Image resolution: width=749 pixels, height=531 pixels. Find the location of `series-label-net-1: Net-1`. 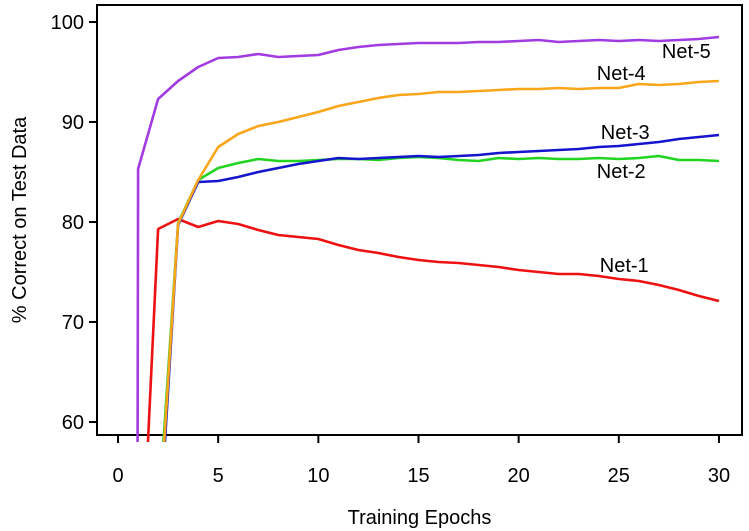

series-label-net-1: Net-1 is located at coordinates (624, 266).